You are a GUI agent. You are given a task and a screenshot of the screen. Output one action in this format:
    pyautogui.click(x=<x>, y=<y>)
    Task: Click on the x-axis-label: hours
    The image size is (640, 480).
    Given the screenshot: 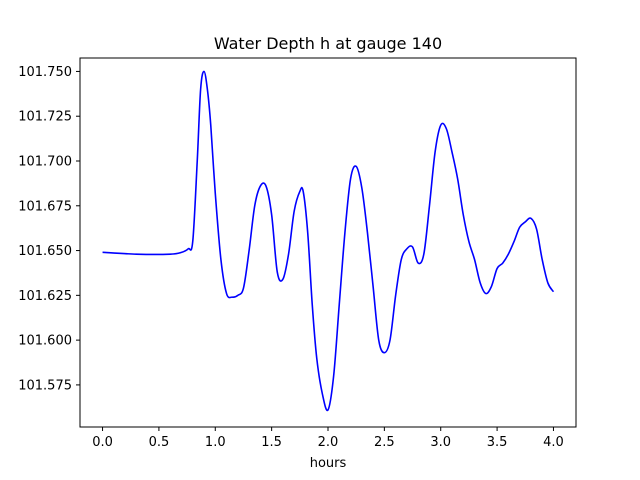 What is the action you would take?
    pyautogui.click(x=328, y=463)
    